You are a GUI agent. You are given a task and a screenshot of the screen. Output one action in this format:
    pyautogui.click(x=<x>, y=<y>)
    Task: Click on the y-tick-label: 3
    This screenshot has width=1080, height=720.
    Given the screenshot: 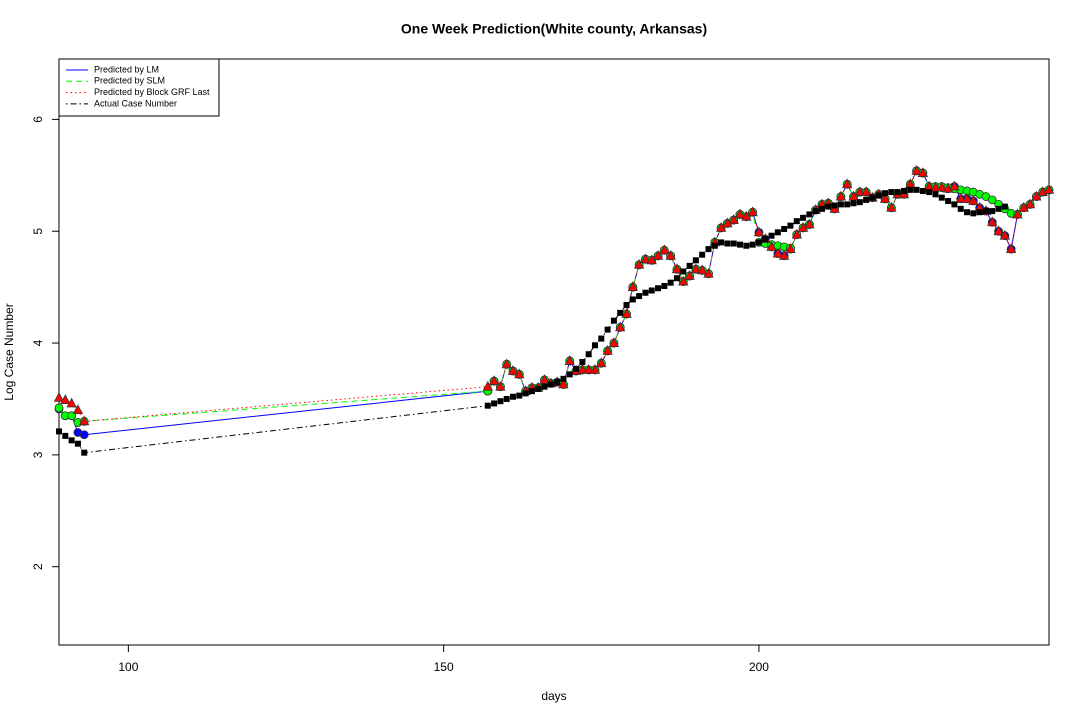 What is the action you would take?
    pyautogui.click(x=38, y=454)
    